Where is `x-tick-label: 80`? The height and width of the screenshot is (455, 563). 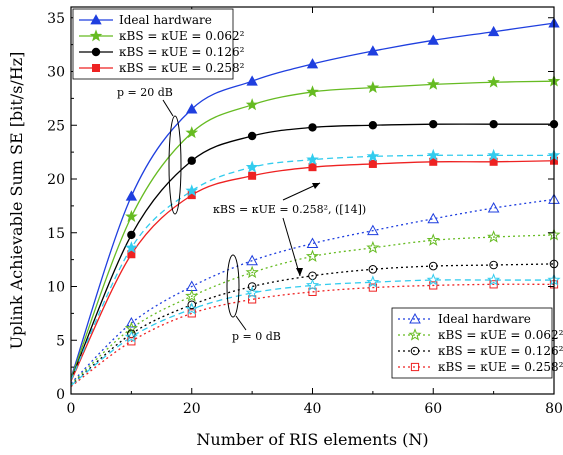 x-tick-label: 80 is located at coordinates (554, 409).